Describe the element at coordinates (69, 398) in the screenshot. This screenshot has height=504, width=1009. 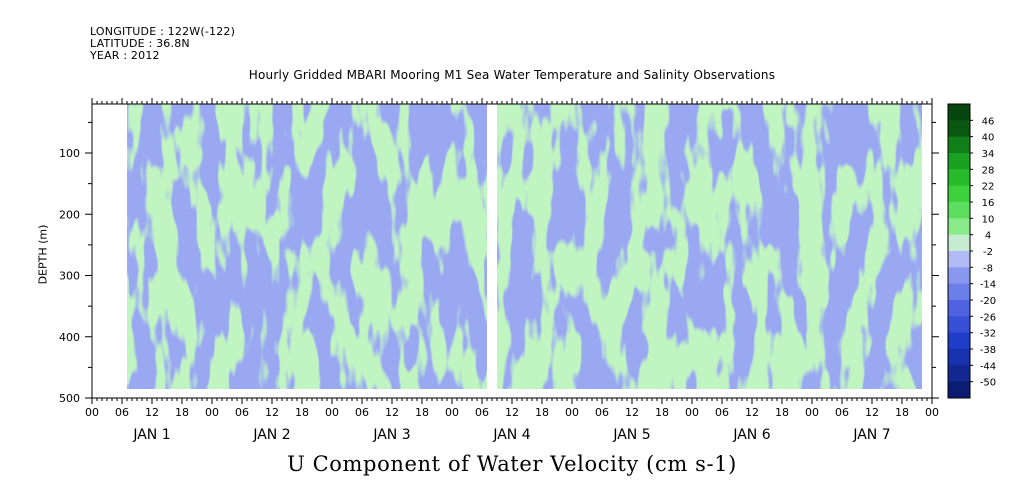
I see `y-tick-label: 500` at that location.